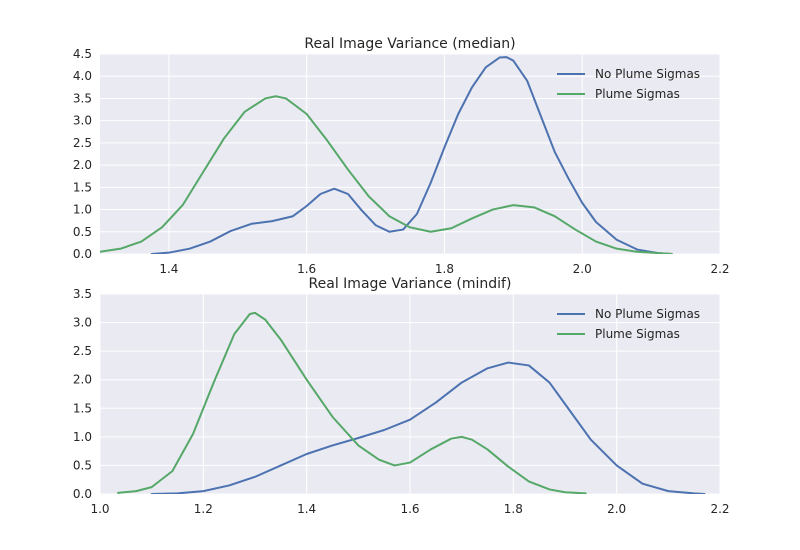 Image resolution: width=800 pixels, height=550 pixels. Describe the element at coordinates (82, 76) in the screenshot. I see `y-tick-label: 4.0` at that location.